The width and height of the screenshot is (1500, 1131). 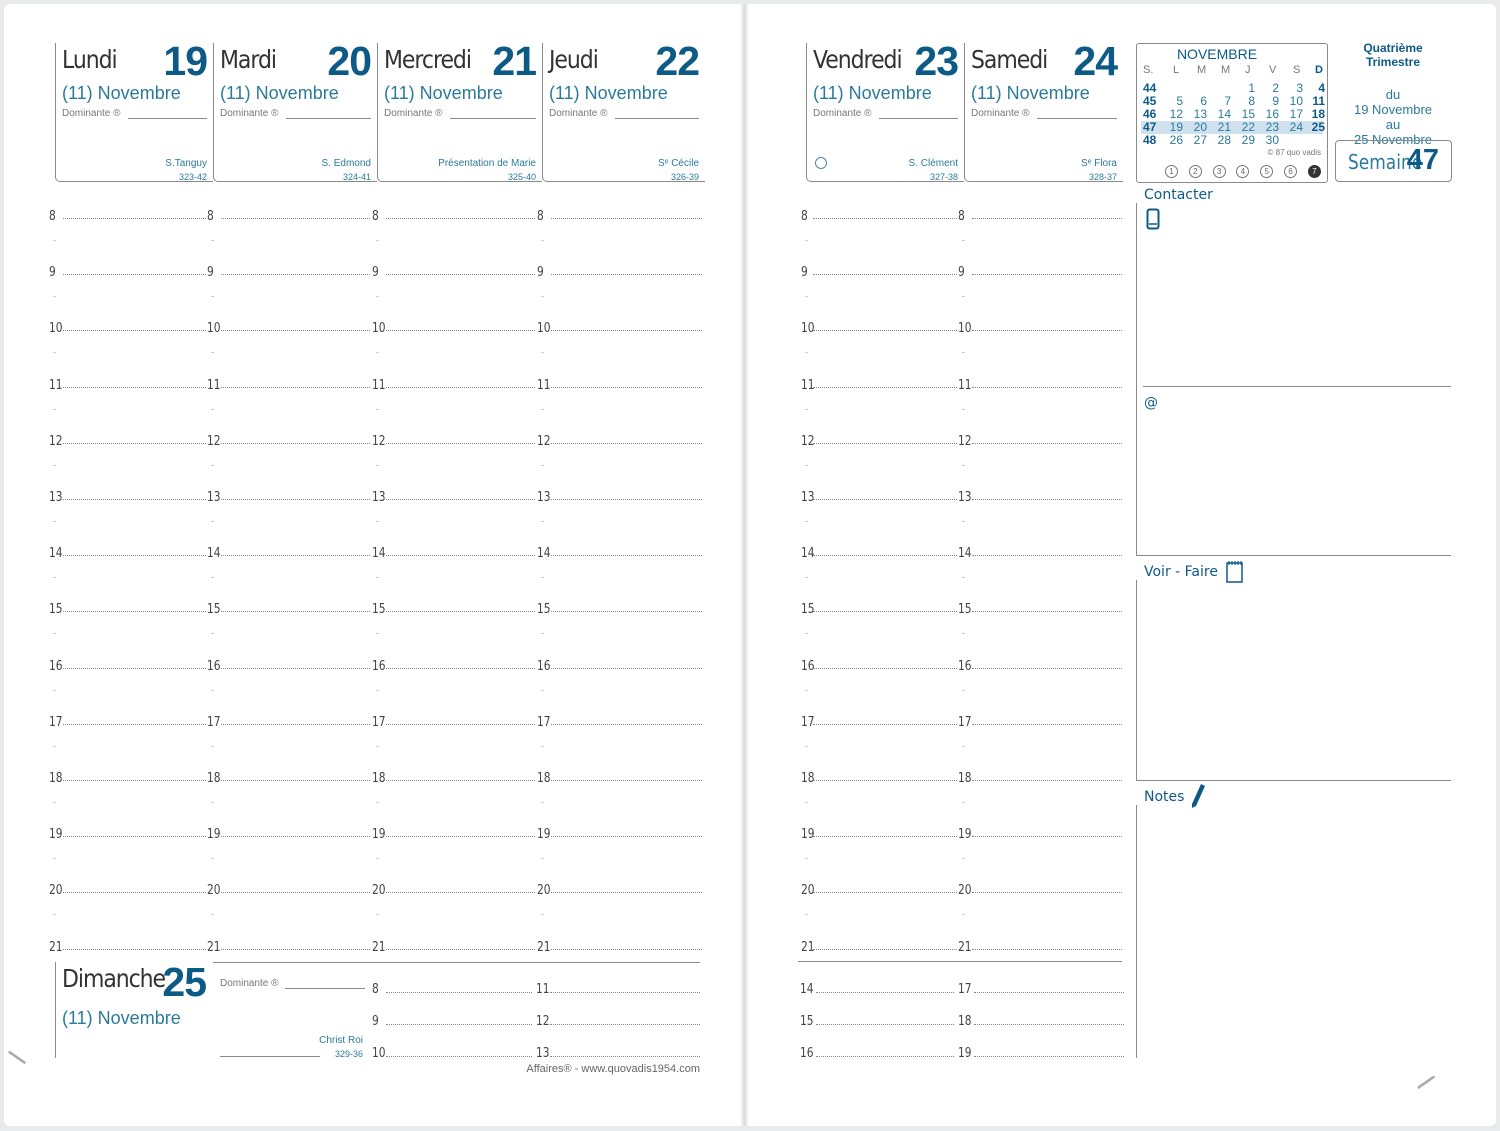 I want to click on week-number: 47, so click(x=1150, y=127).